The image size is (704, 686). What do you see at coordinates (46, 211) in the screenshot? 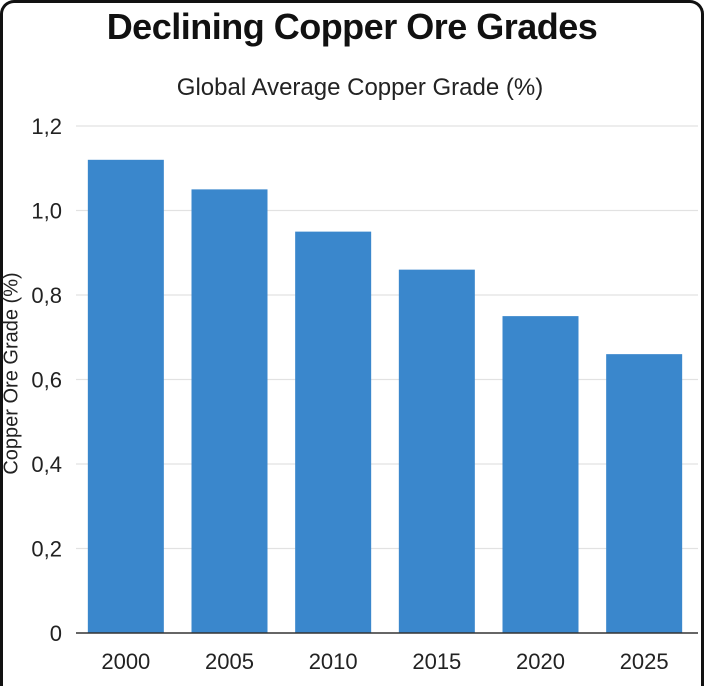
I see `y-tick-label: 1,0` at bounding box center [46, 211].